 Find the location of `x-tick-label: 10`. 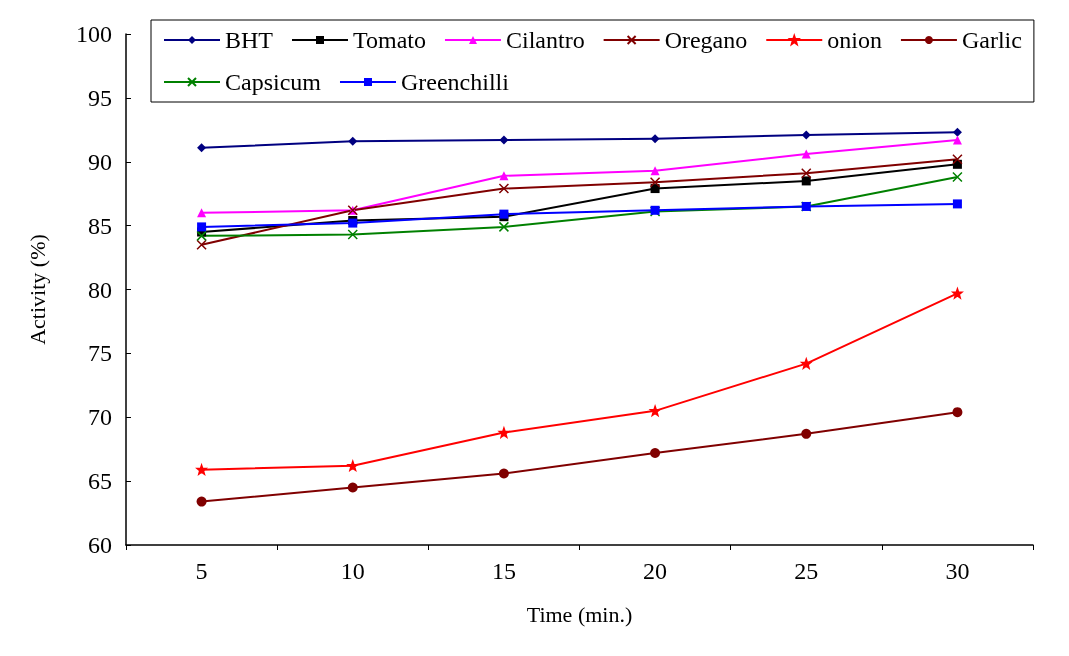

x-tick-label: 10 is located at coordinates (352, 571).